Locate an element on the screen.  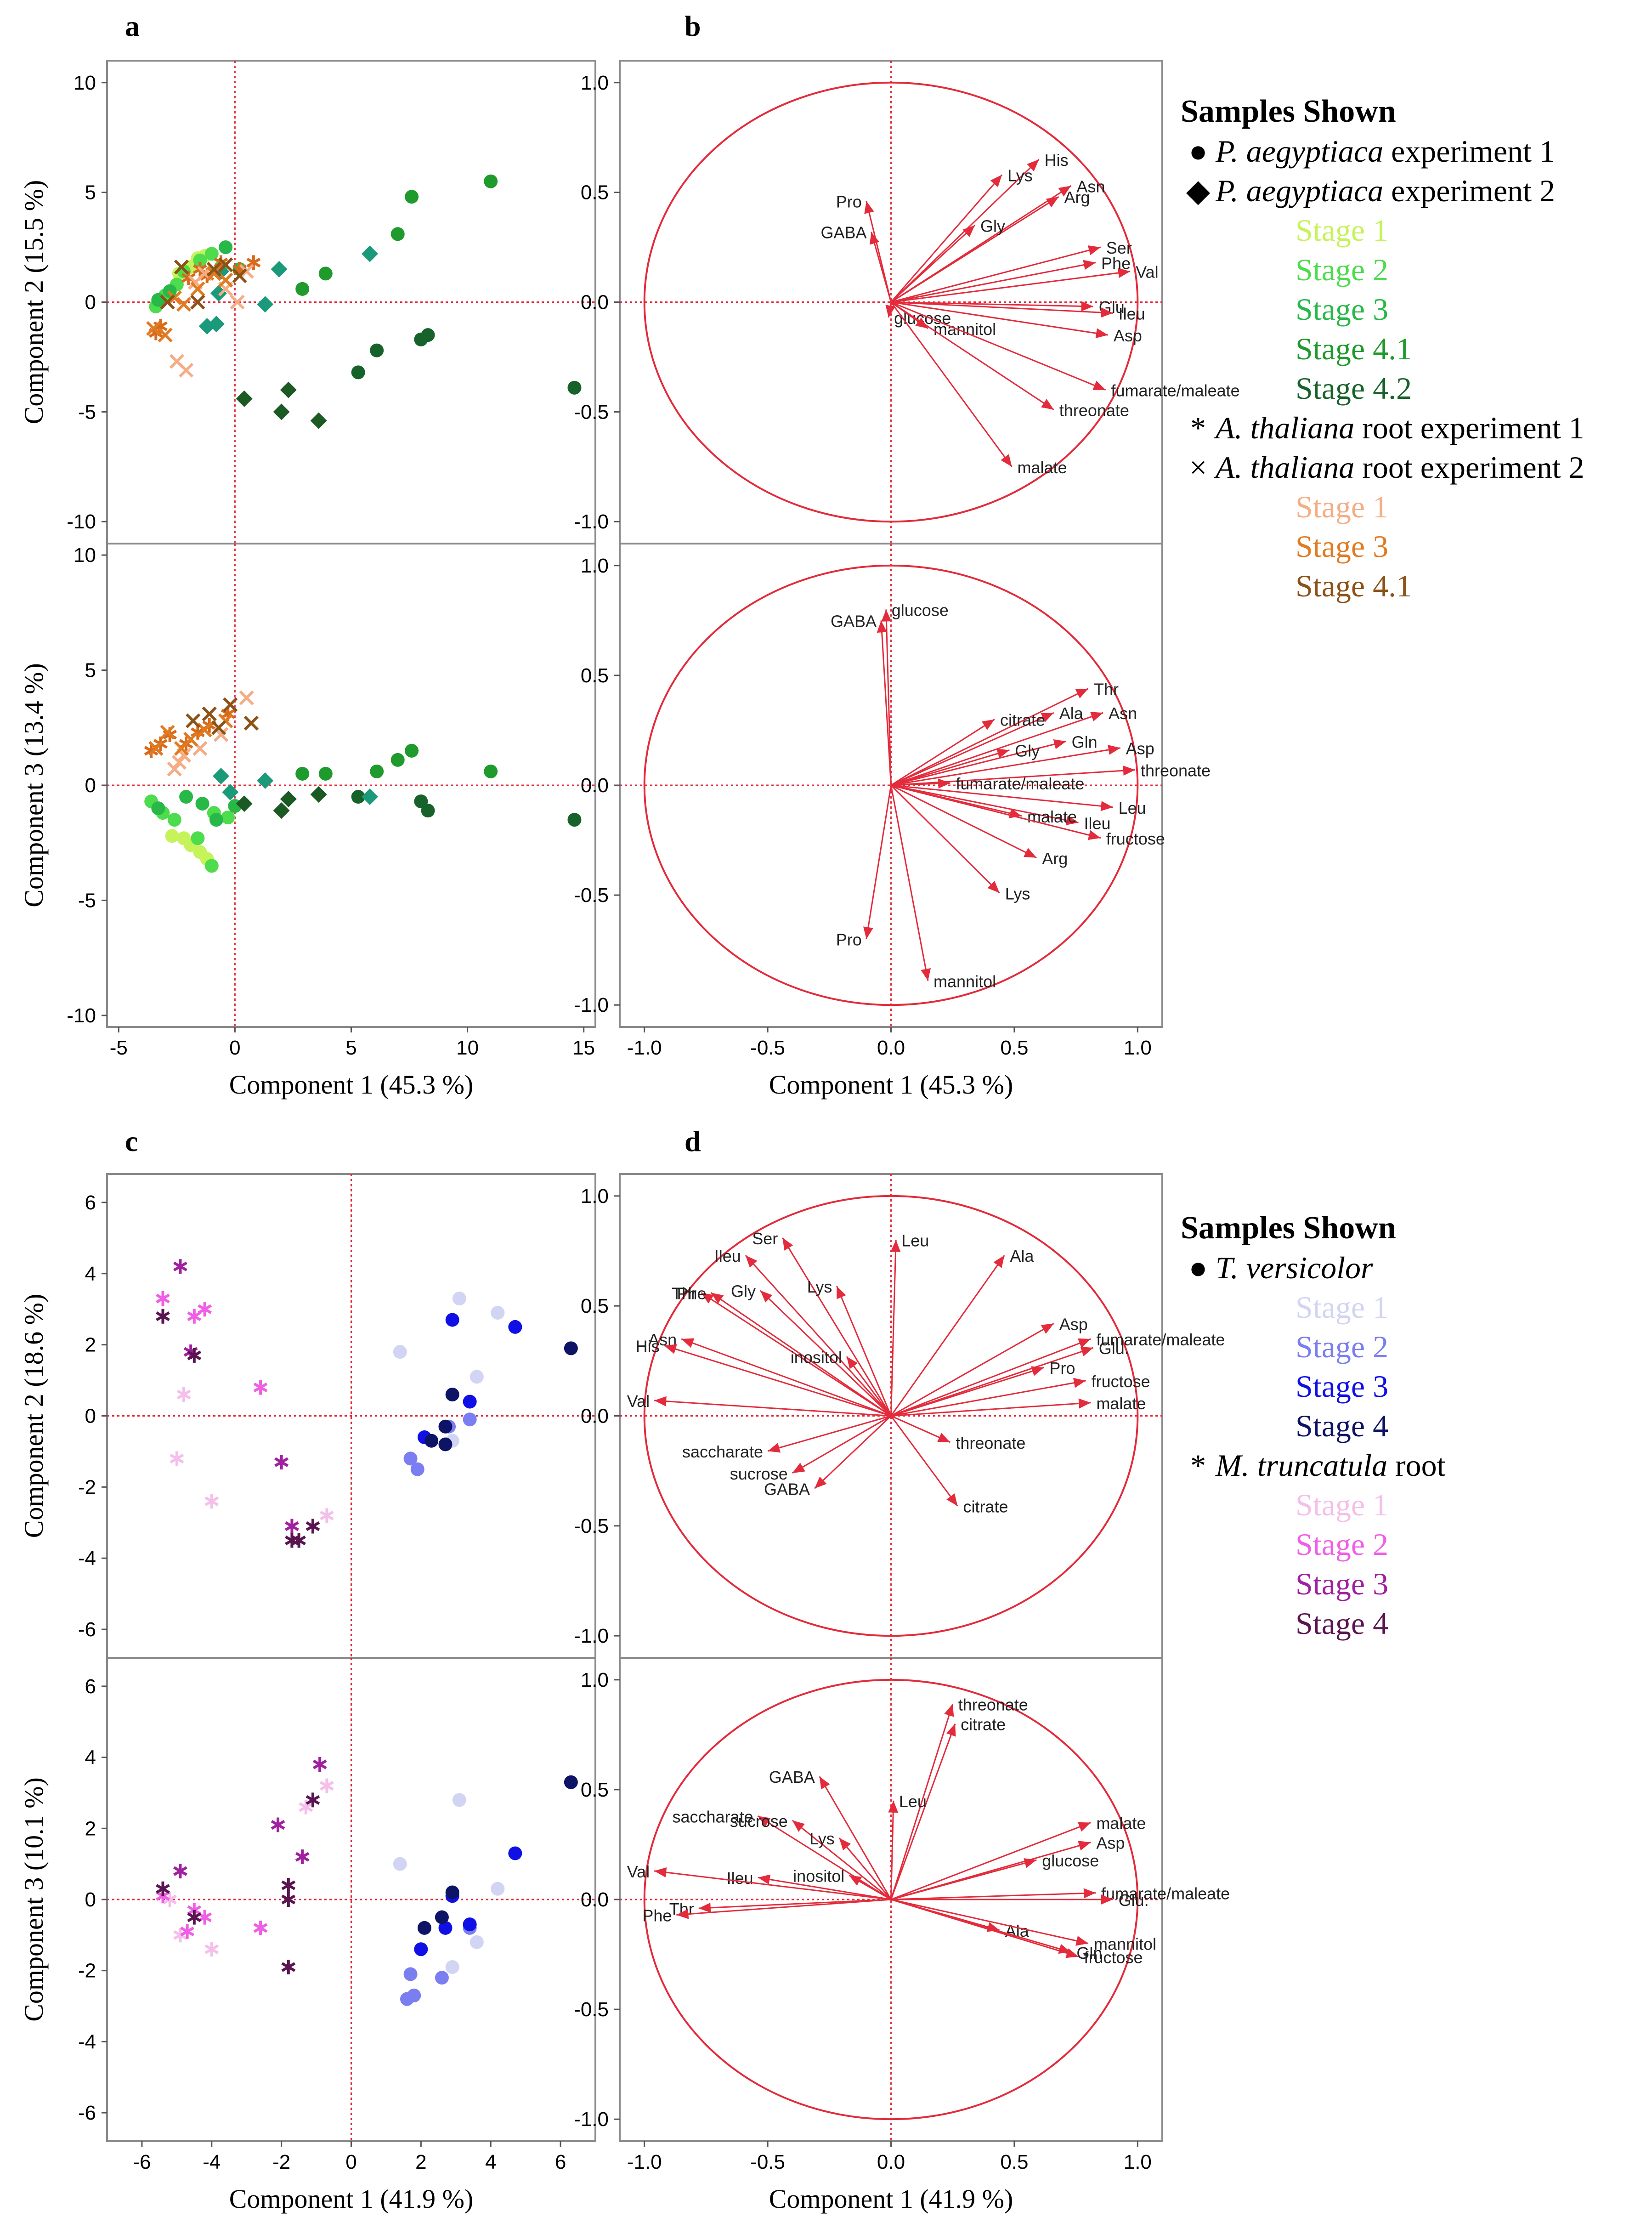
legend1-stage-entry: Stage 2 is located at coordinates (1342, 269).